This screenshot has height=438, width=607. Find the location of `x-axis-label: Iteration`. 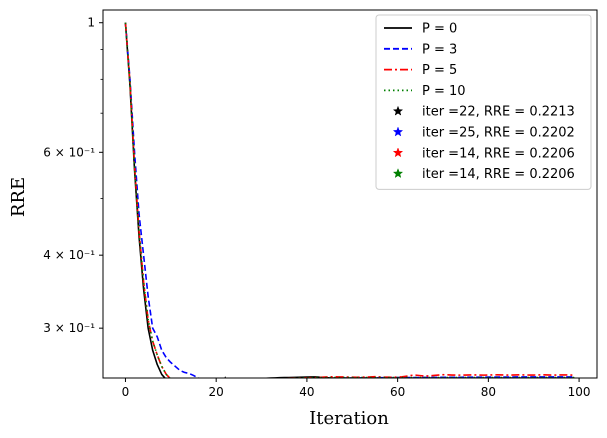

x-axis-label: Iteration is located at coordinates (349, 418).